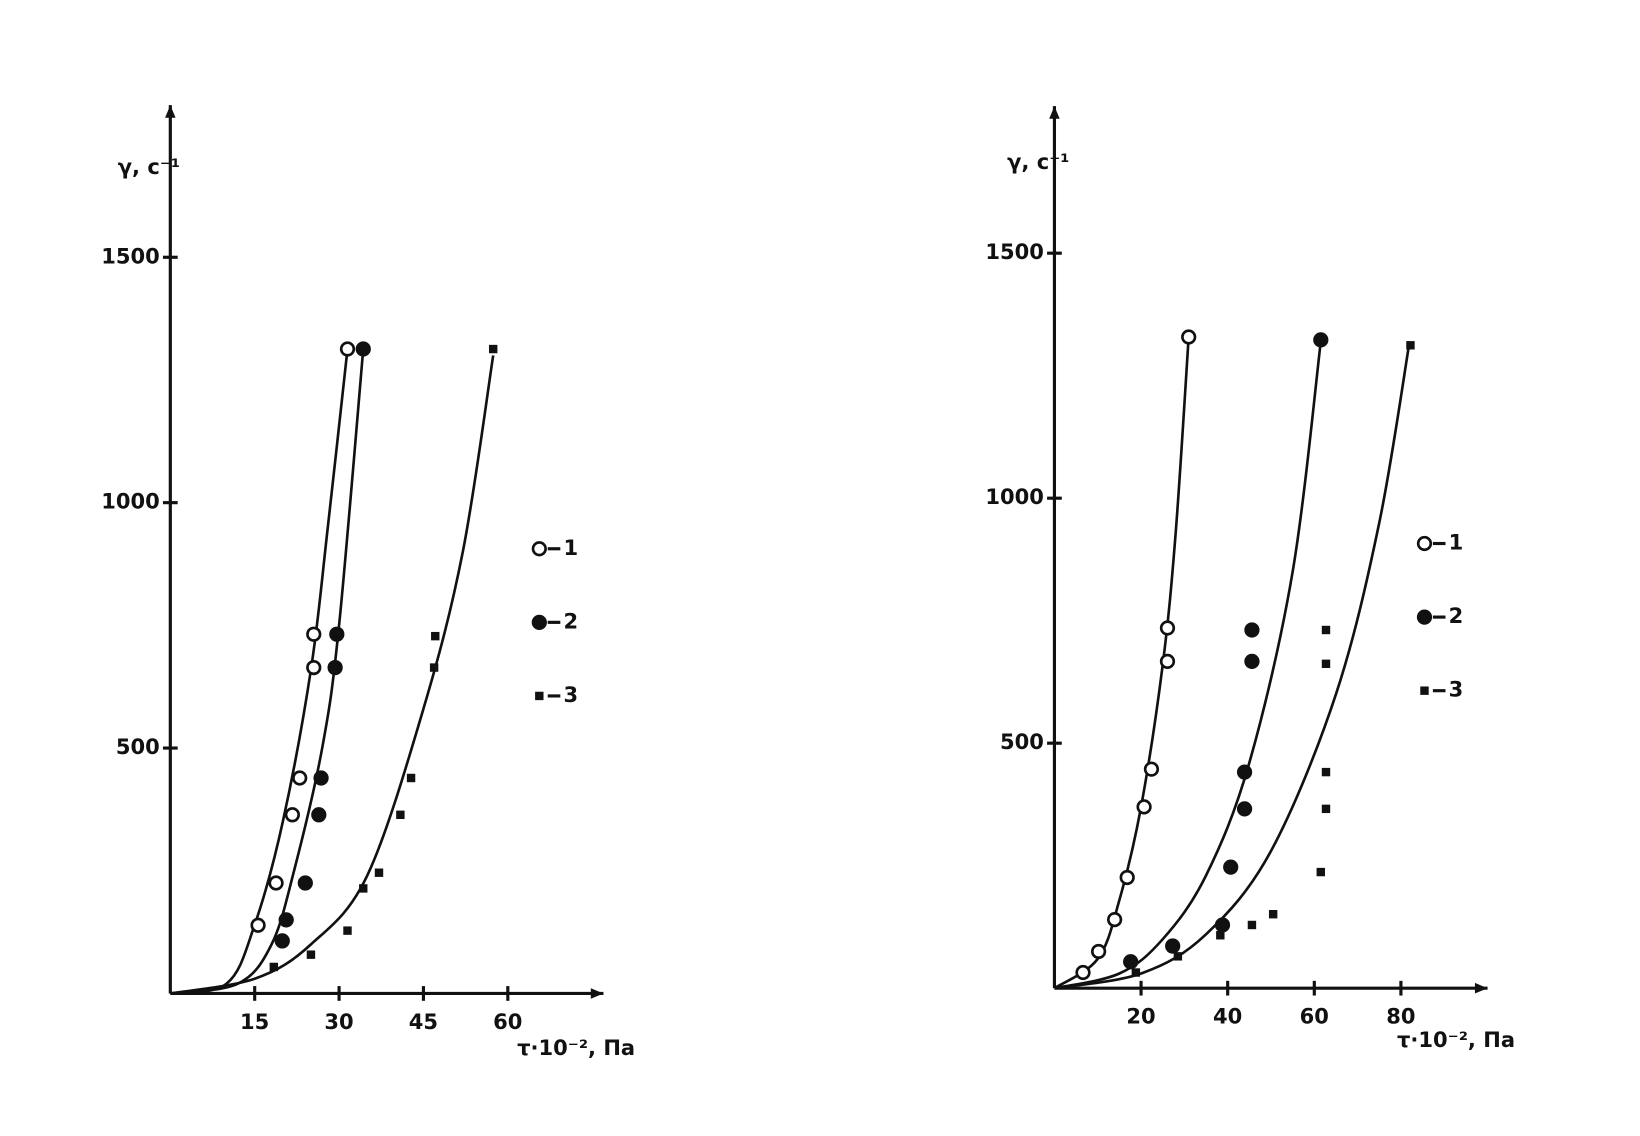  What do you see at coordinates (254, 1021) in the screenshot?
I see `x-tick-label: 15` at bounding box center [254, 1021].